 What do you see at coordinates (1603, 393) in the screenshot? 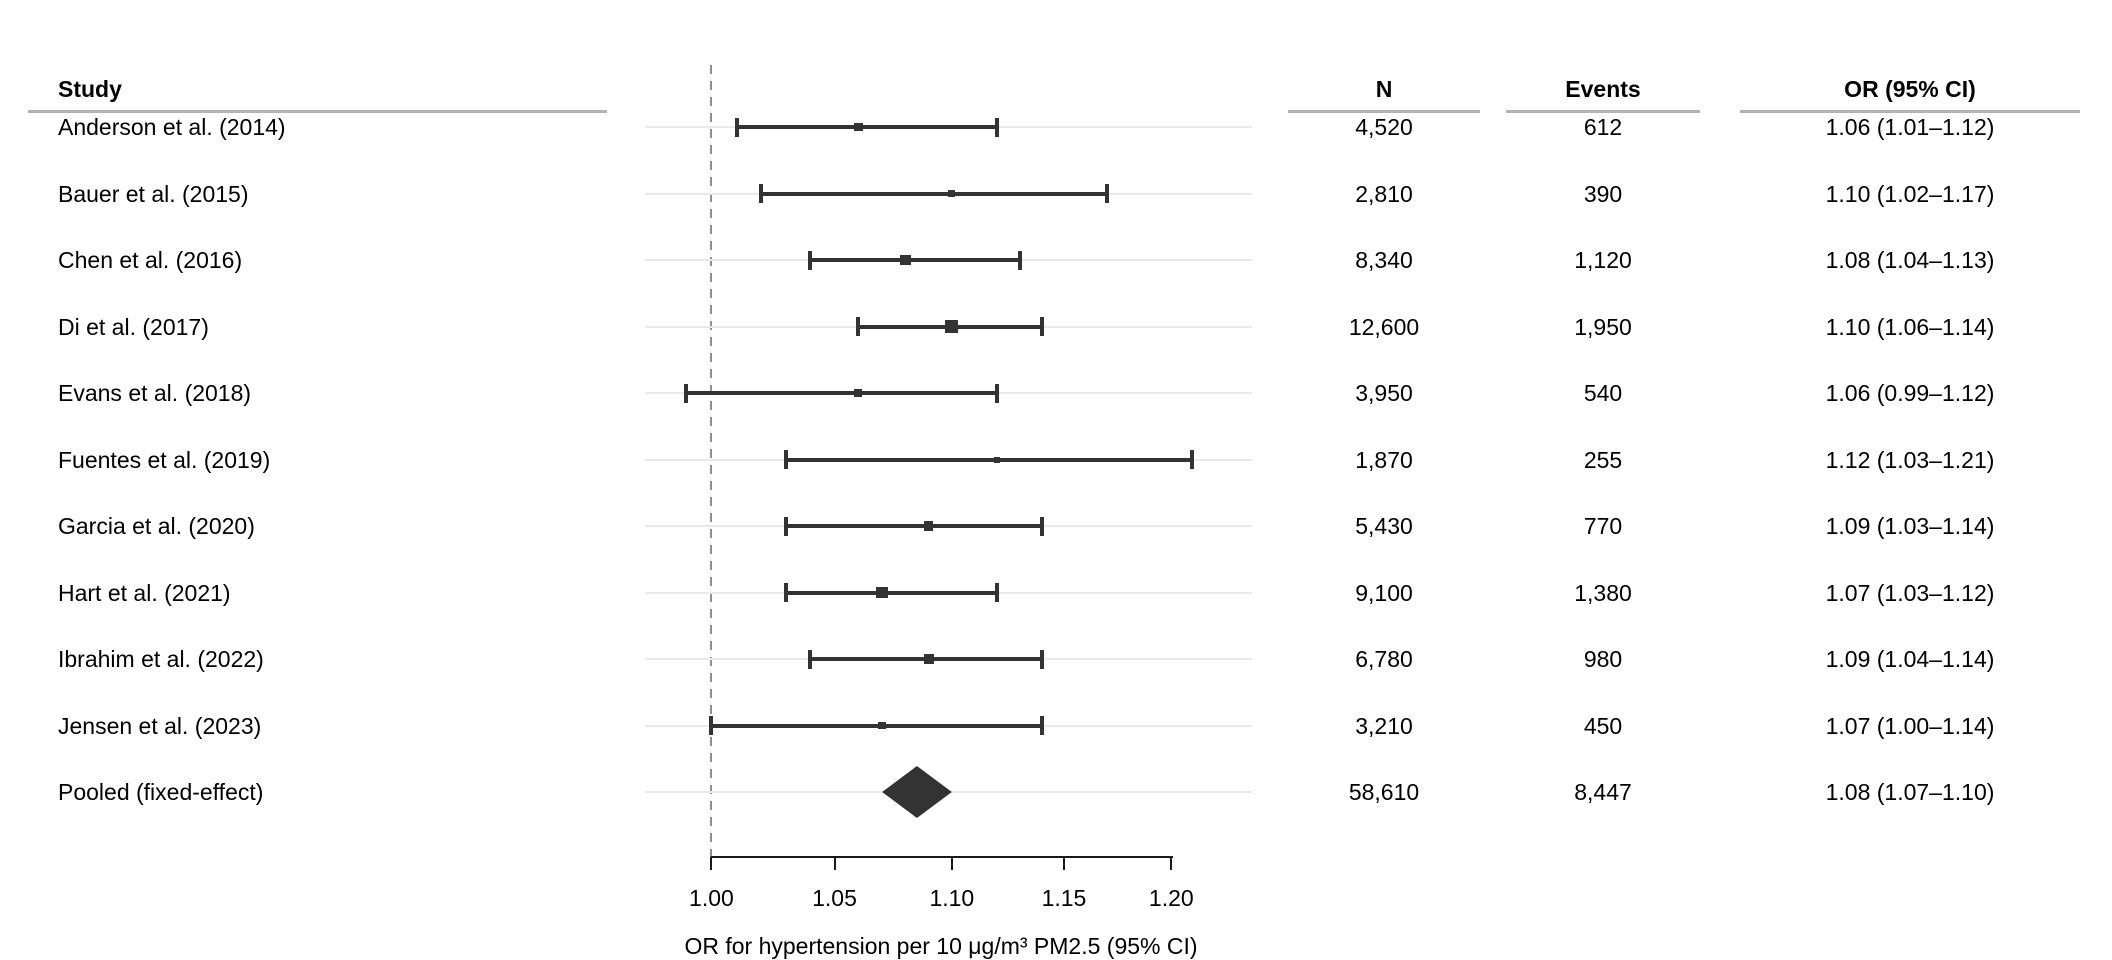
I see `events-value: 540` at bounding box center [1603, 393].